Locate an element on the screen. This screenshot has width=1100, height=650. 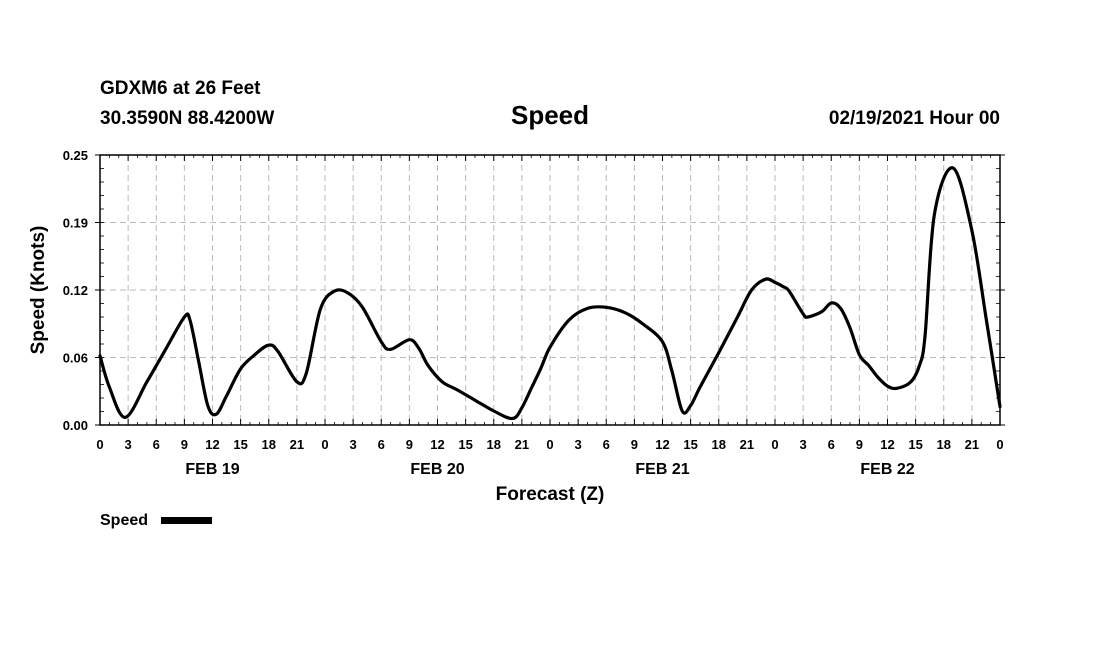
station-label: GDXM6 at 26 Feet is located at coordinates (180, 88).